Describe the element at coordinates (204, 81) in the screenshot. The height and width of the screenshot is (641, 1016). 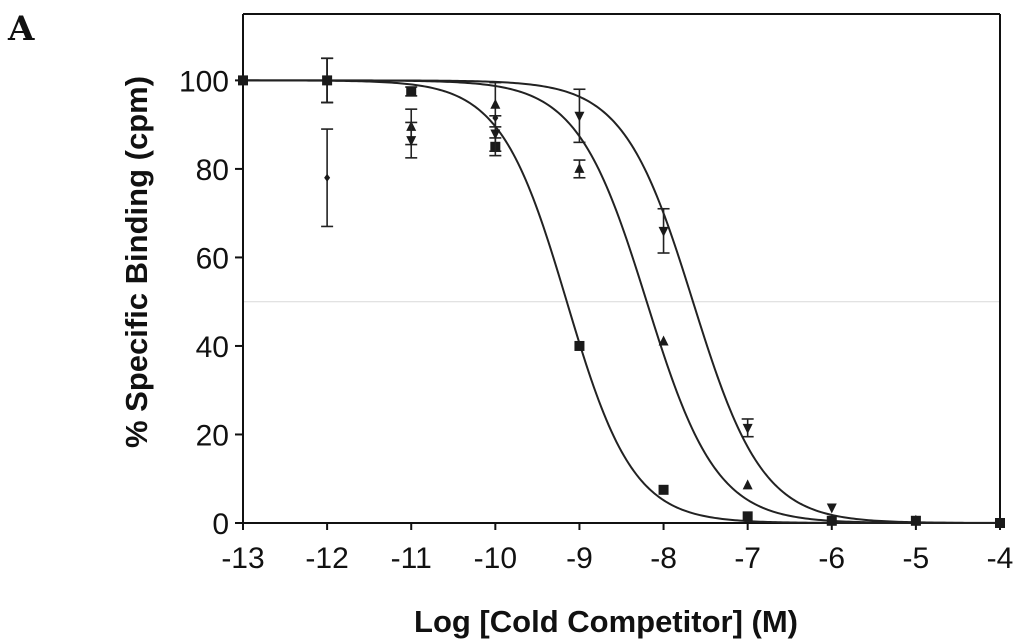
I see `y-tick-label: 100` at that location.